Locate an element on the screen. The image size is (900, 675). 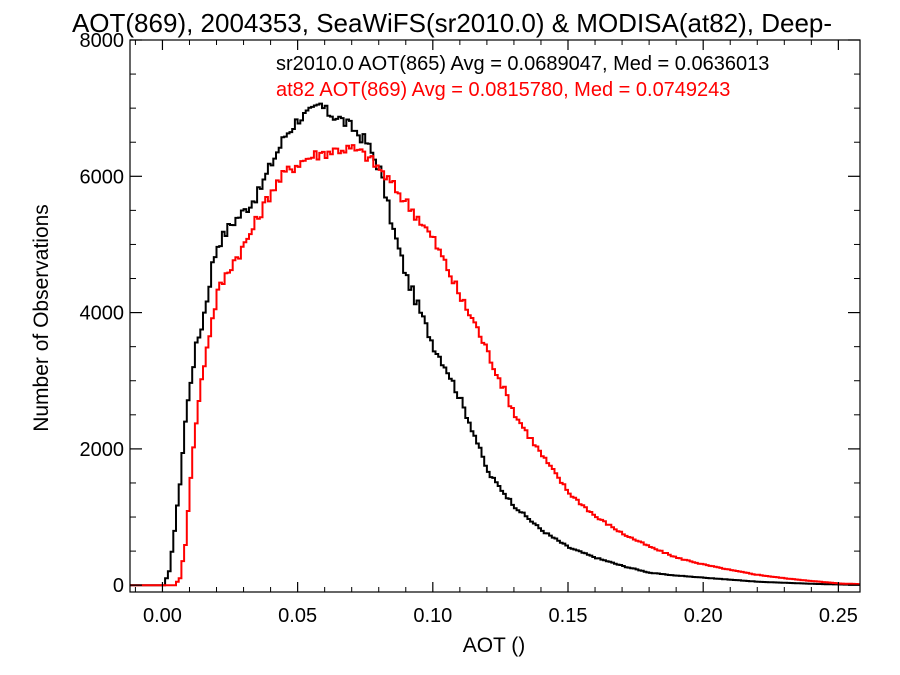
y-axis-label: Number of Observations is located at coordinates (41, 318).